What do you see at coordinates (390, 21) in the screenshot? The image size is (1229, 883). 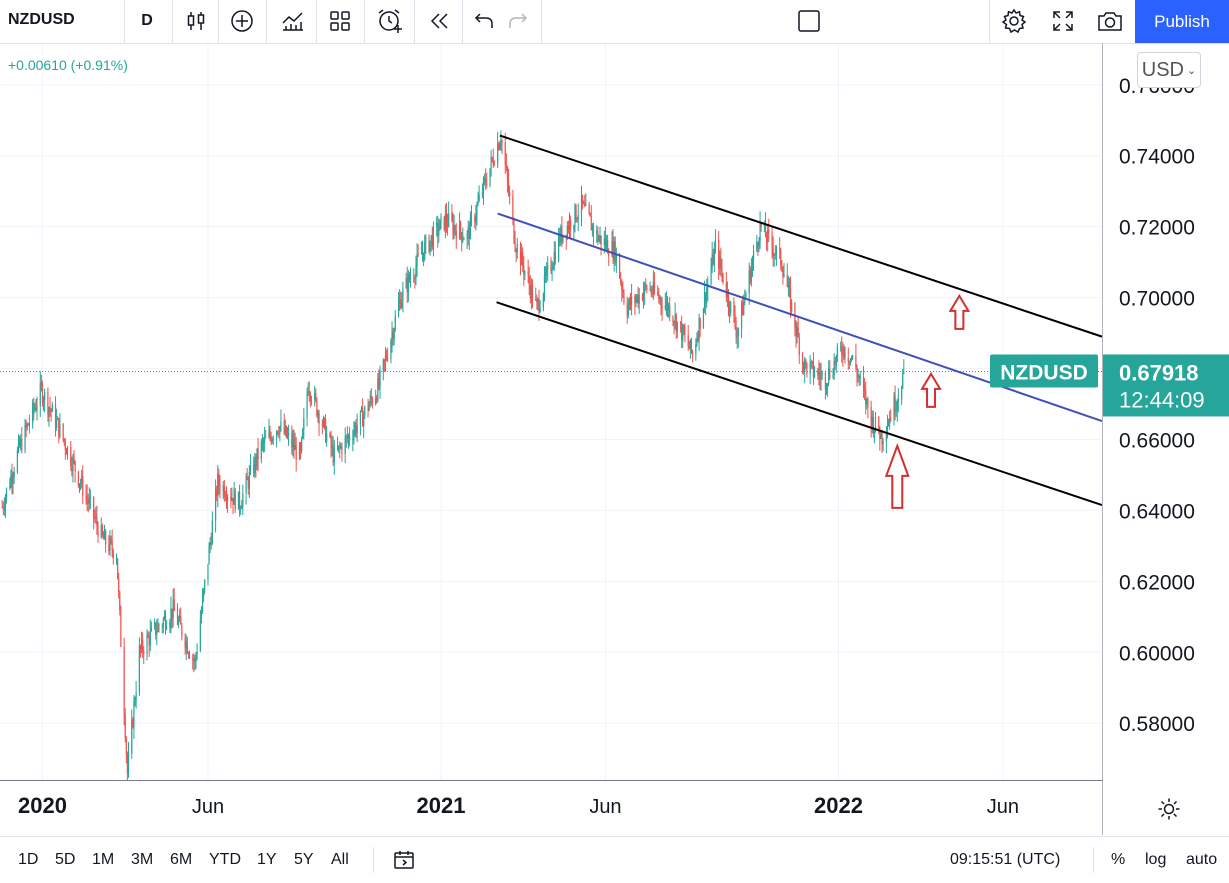 I see `alert-icon` at bounding box center [390, 21].